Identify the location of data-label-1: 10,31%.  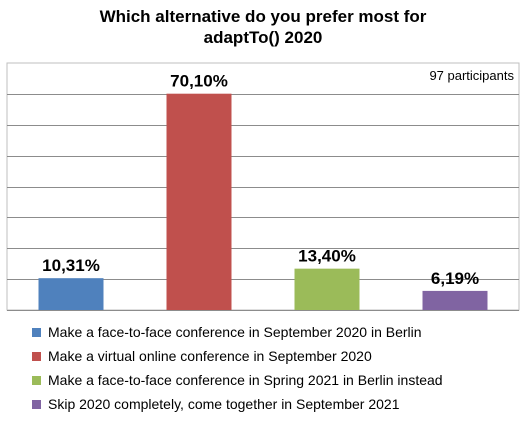
(71, 265).